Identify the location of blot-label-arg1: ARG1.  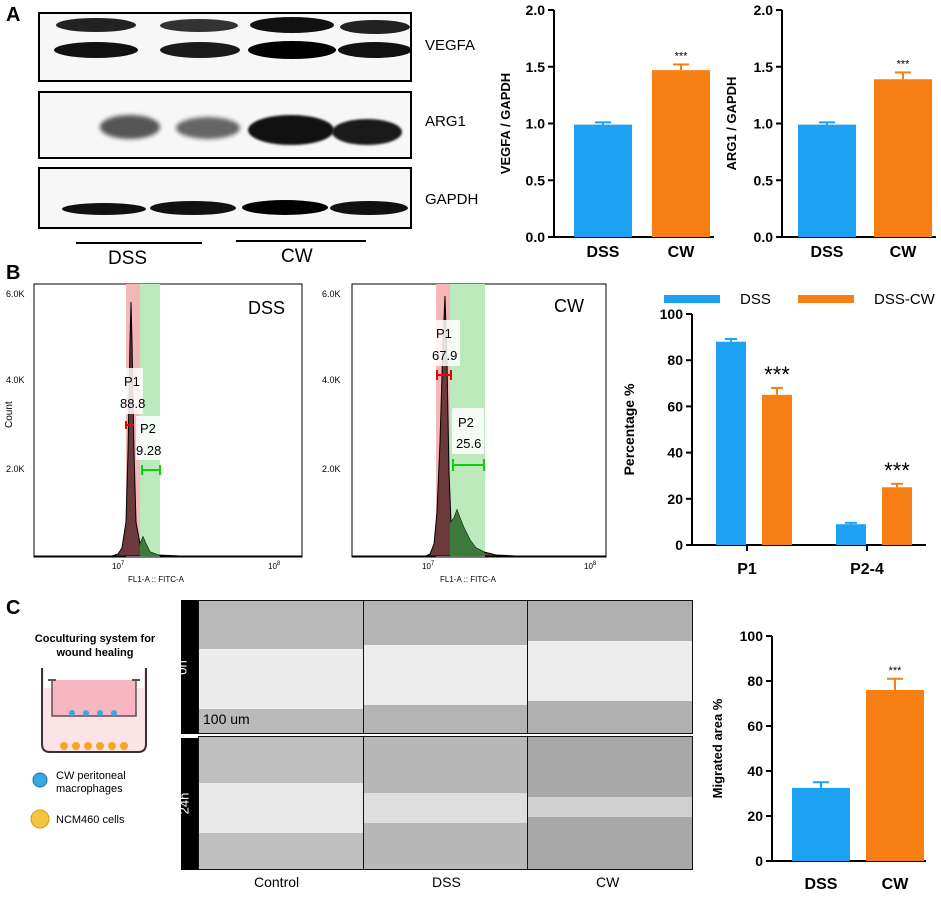
(445, 121).